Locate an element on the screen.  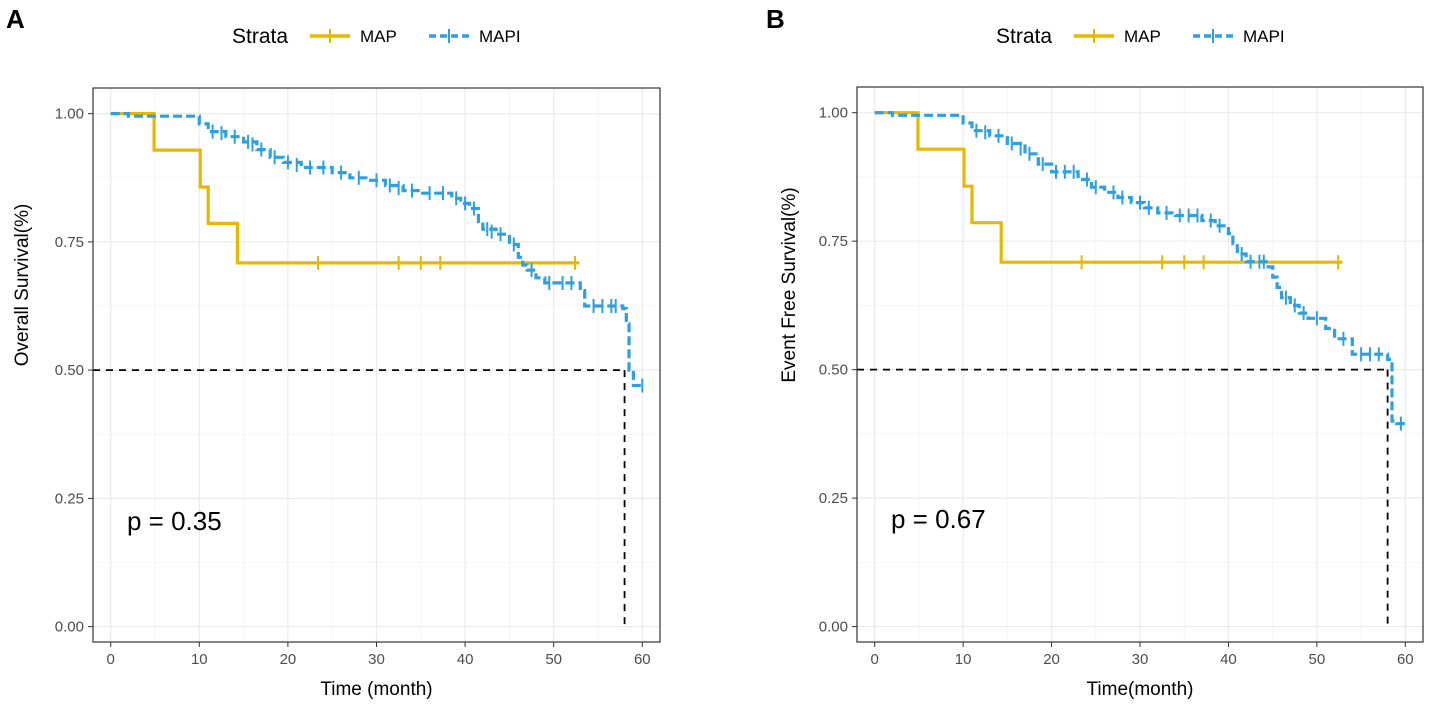
p-value: p = 0.67 is located at coordinates (938, 519).